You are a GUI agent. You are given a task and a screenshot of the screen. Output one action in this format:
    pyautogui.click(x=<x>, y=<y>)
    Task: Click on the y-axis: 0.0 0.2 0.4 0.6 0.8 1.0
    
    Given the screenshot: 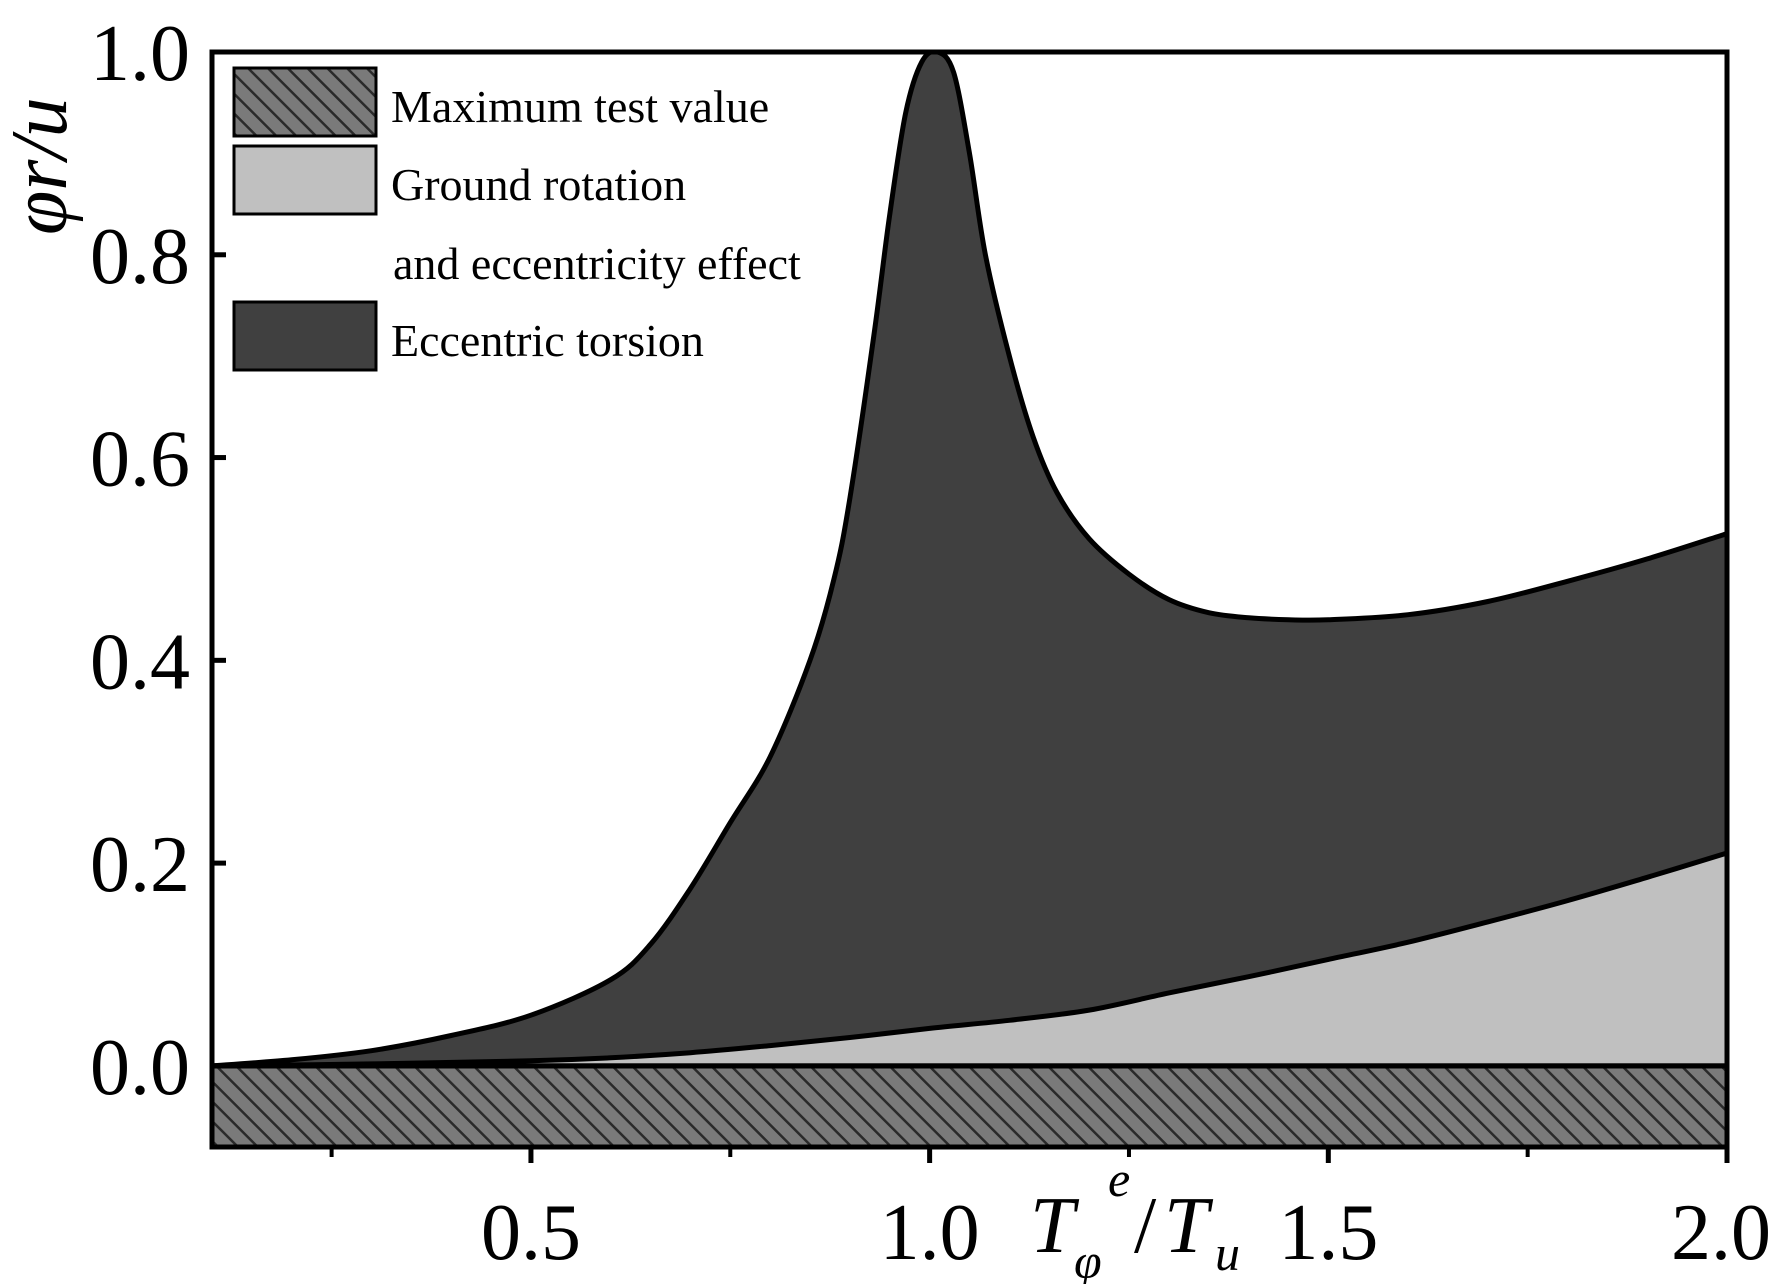 What is the action you would take?
    pyautogui.click(x=158, y=561)
    